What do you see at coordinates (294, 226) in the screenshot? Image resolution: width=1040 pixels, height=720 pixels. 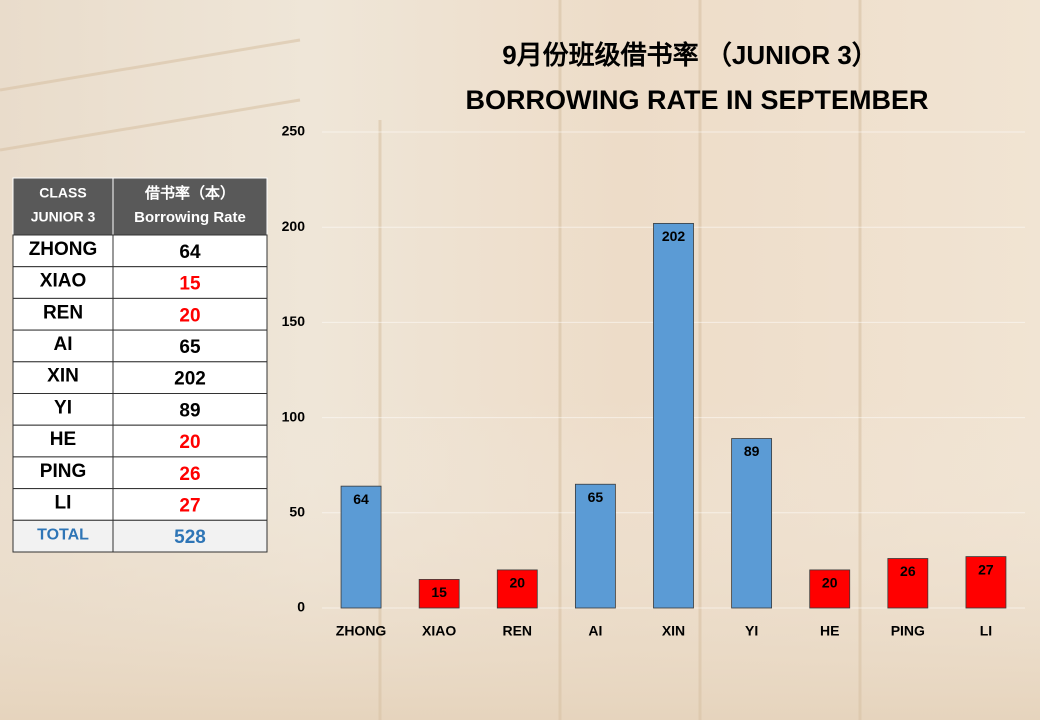 I see `y-tick-label: 200` at bounding box center [294, 226].